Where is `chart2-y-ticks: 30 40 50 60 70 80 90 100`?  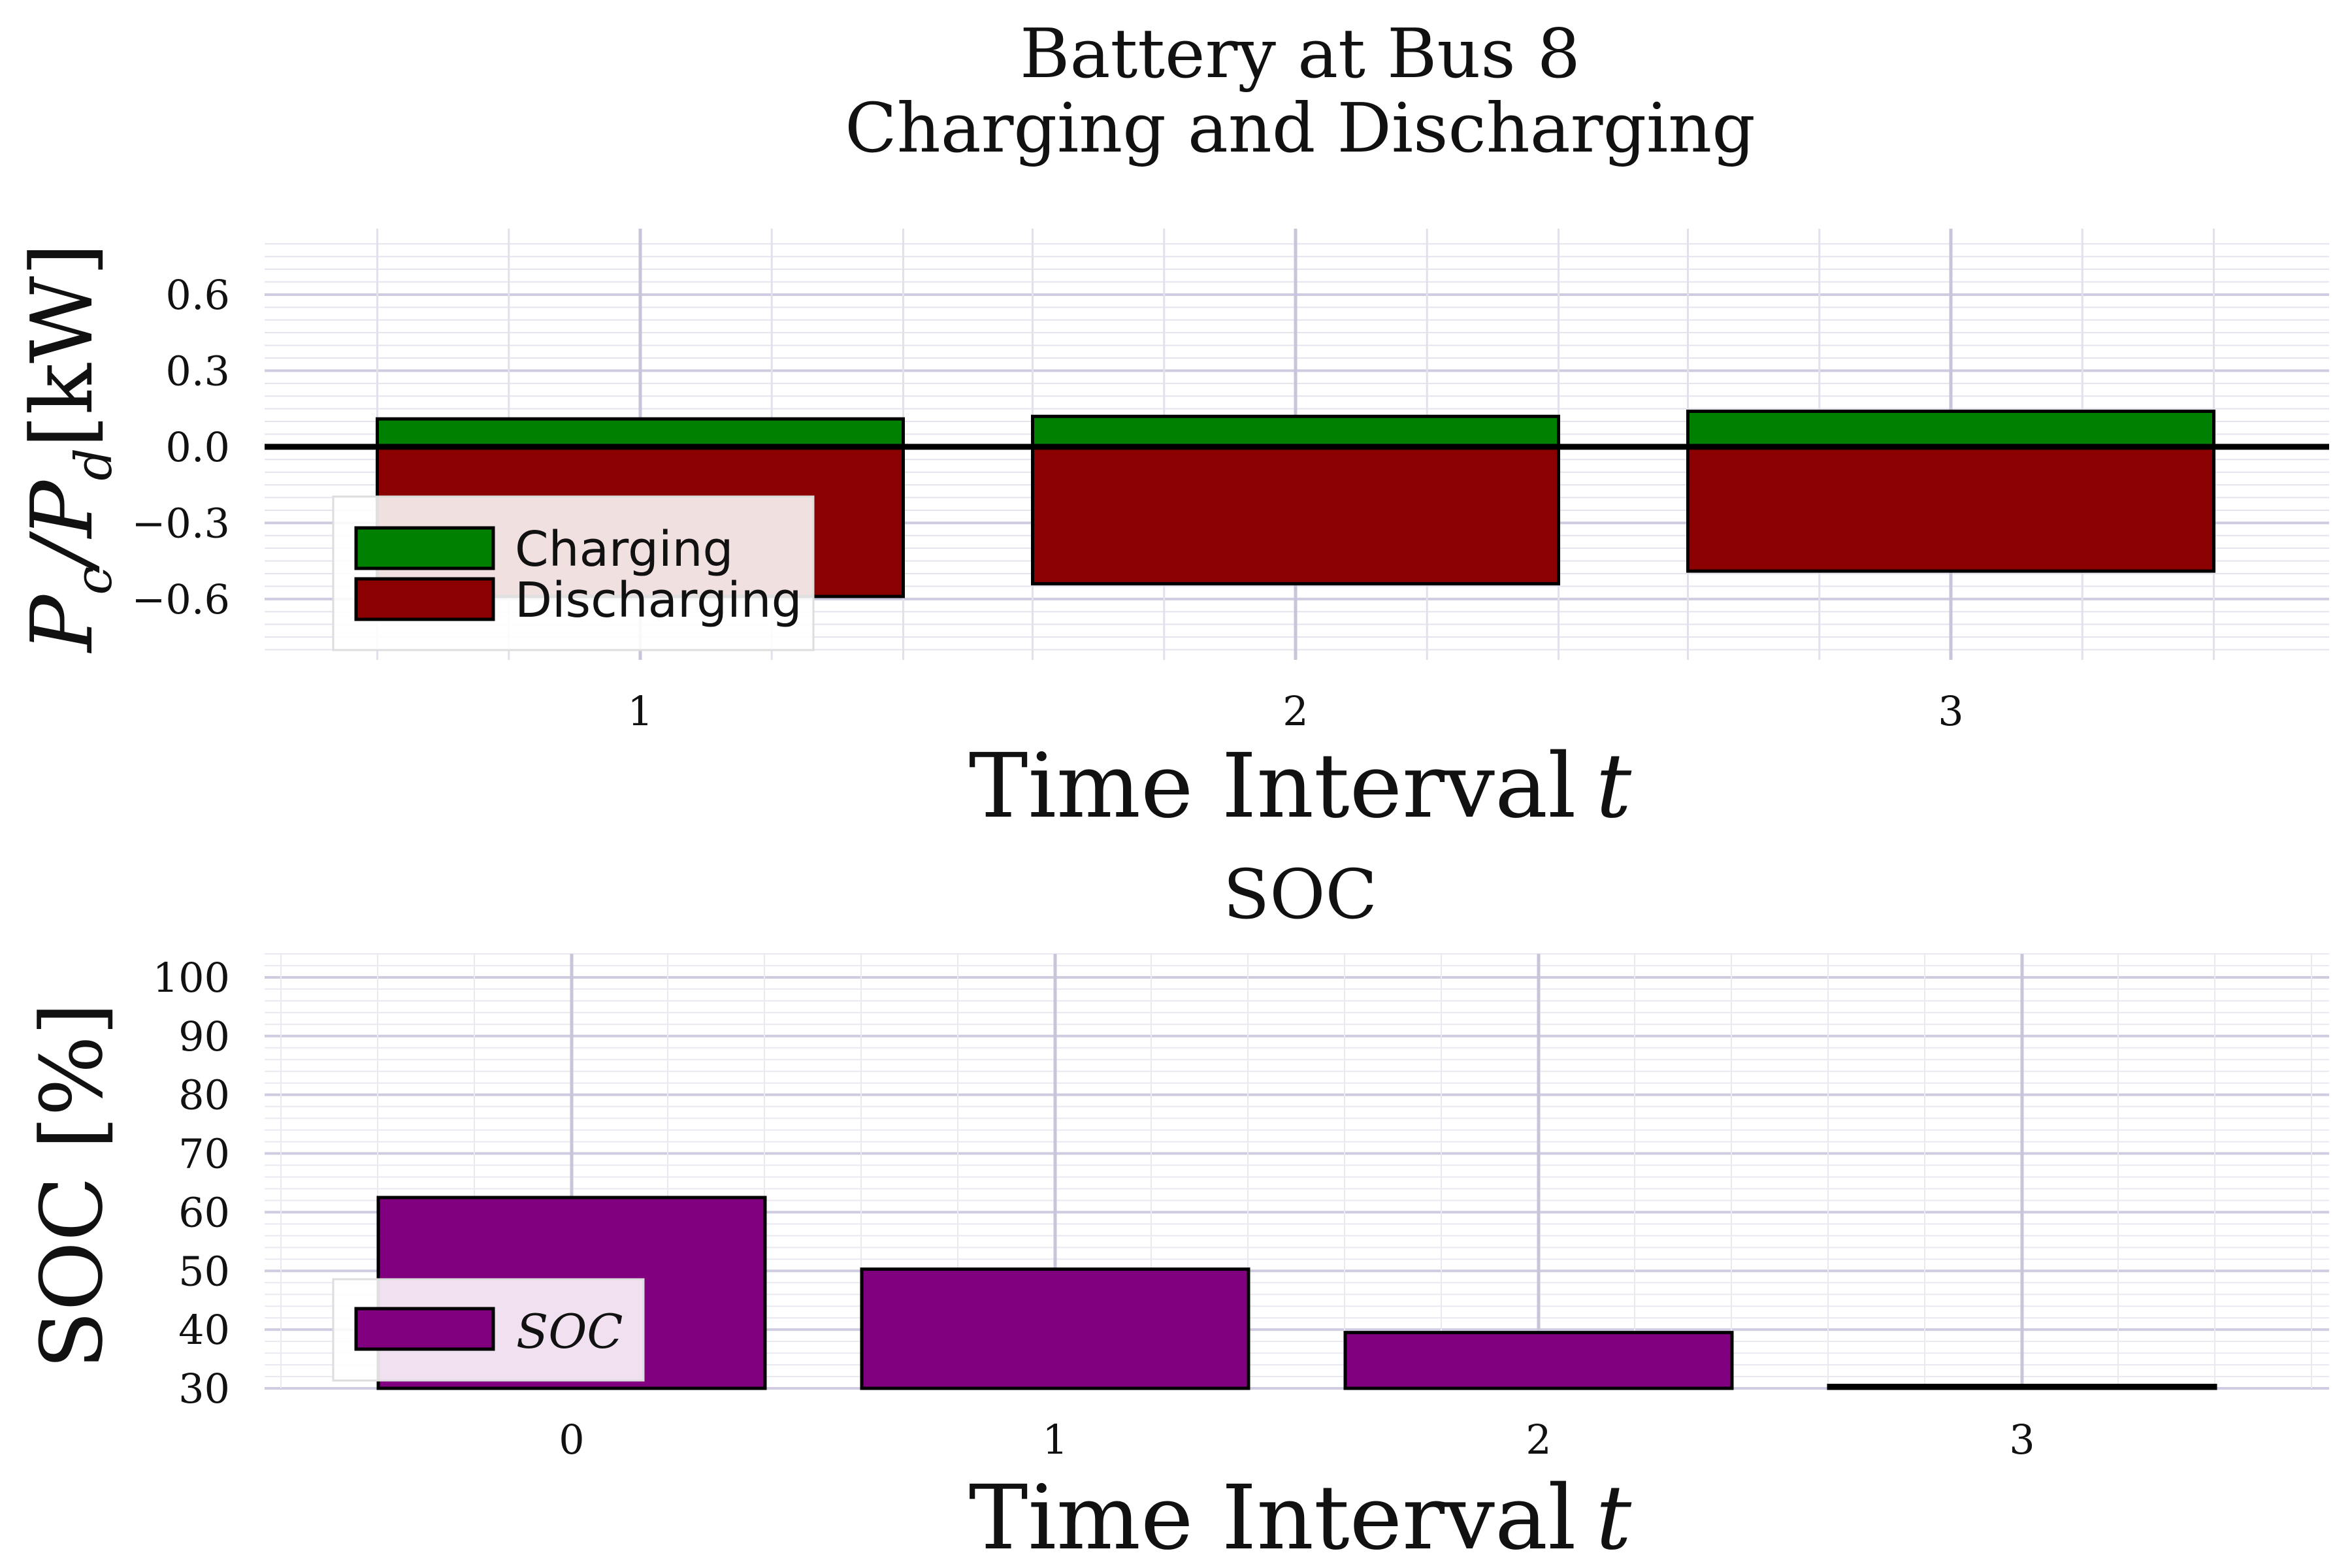 chart2-y-ticks: 30 40 50 60 70 80 90 100 is located at coordinates (191, 1183).